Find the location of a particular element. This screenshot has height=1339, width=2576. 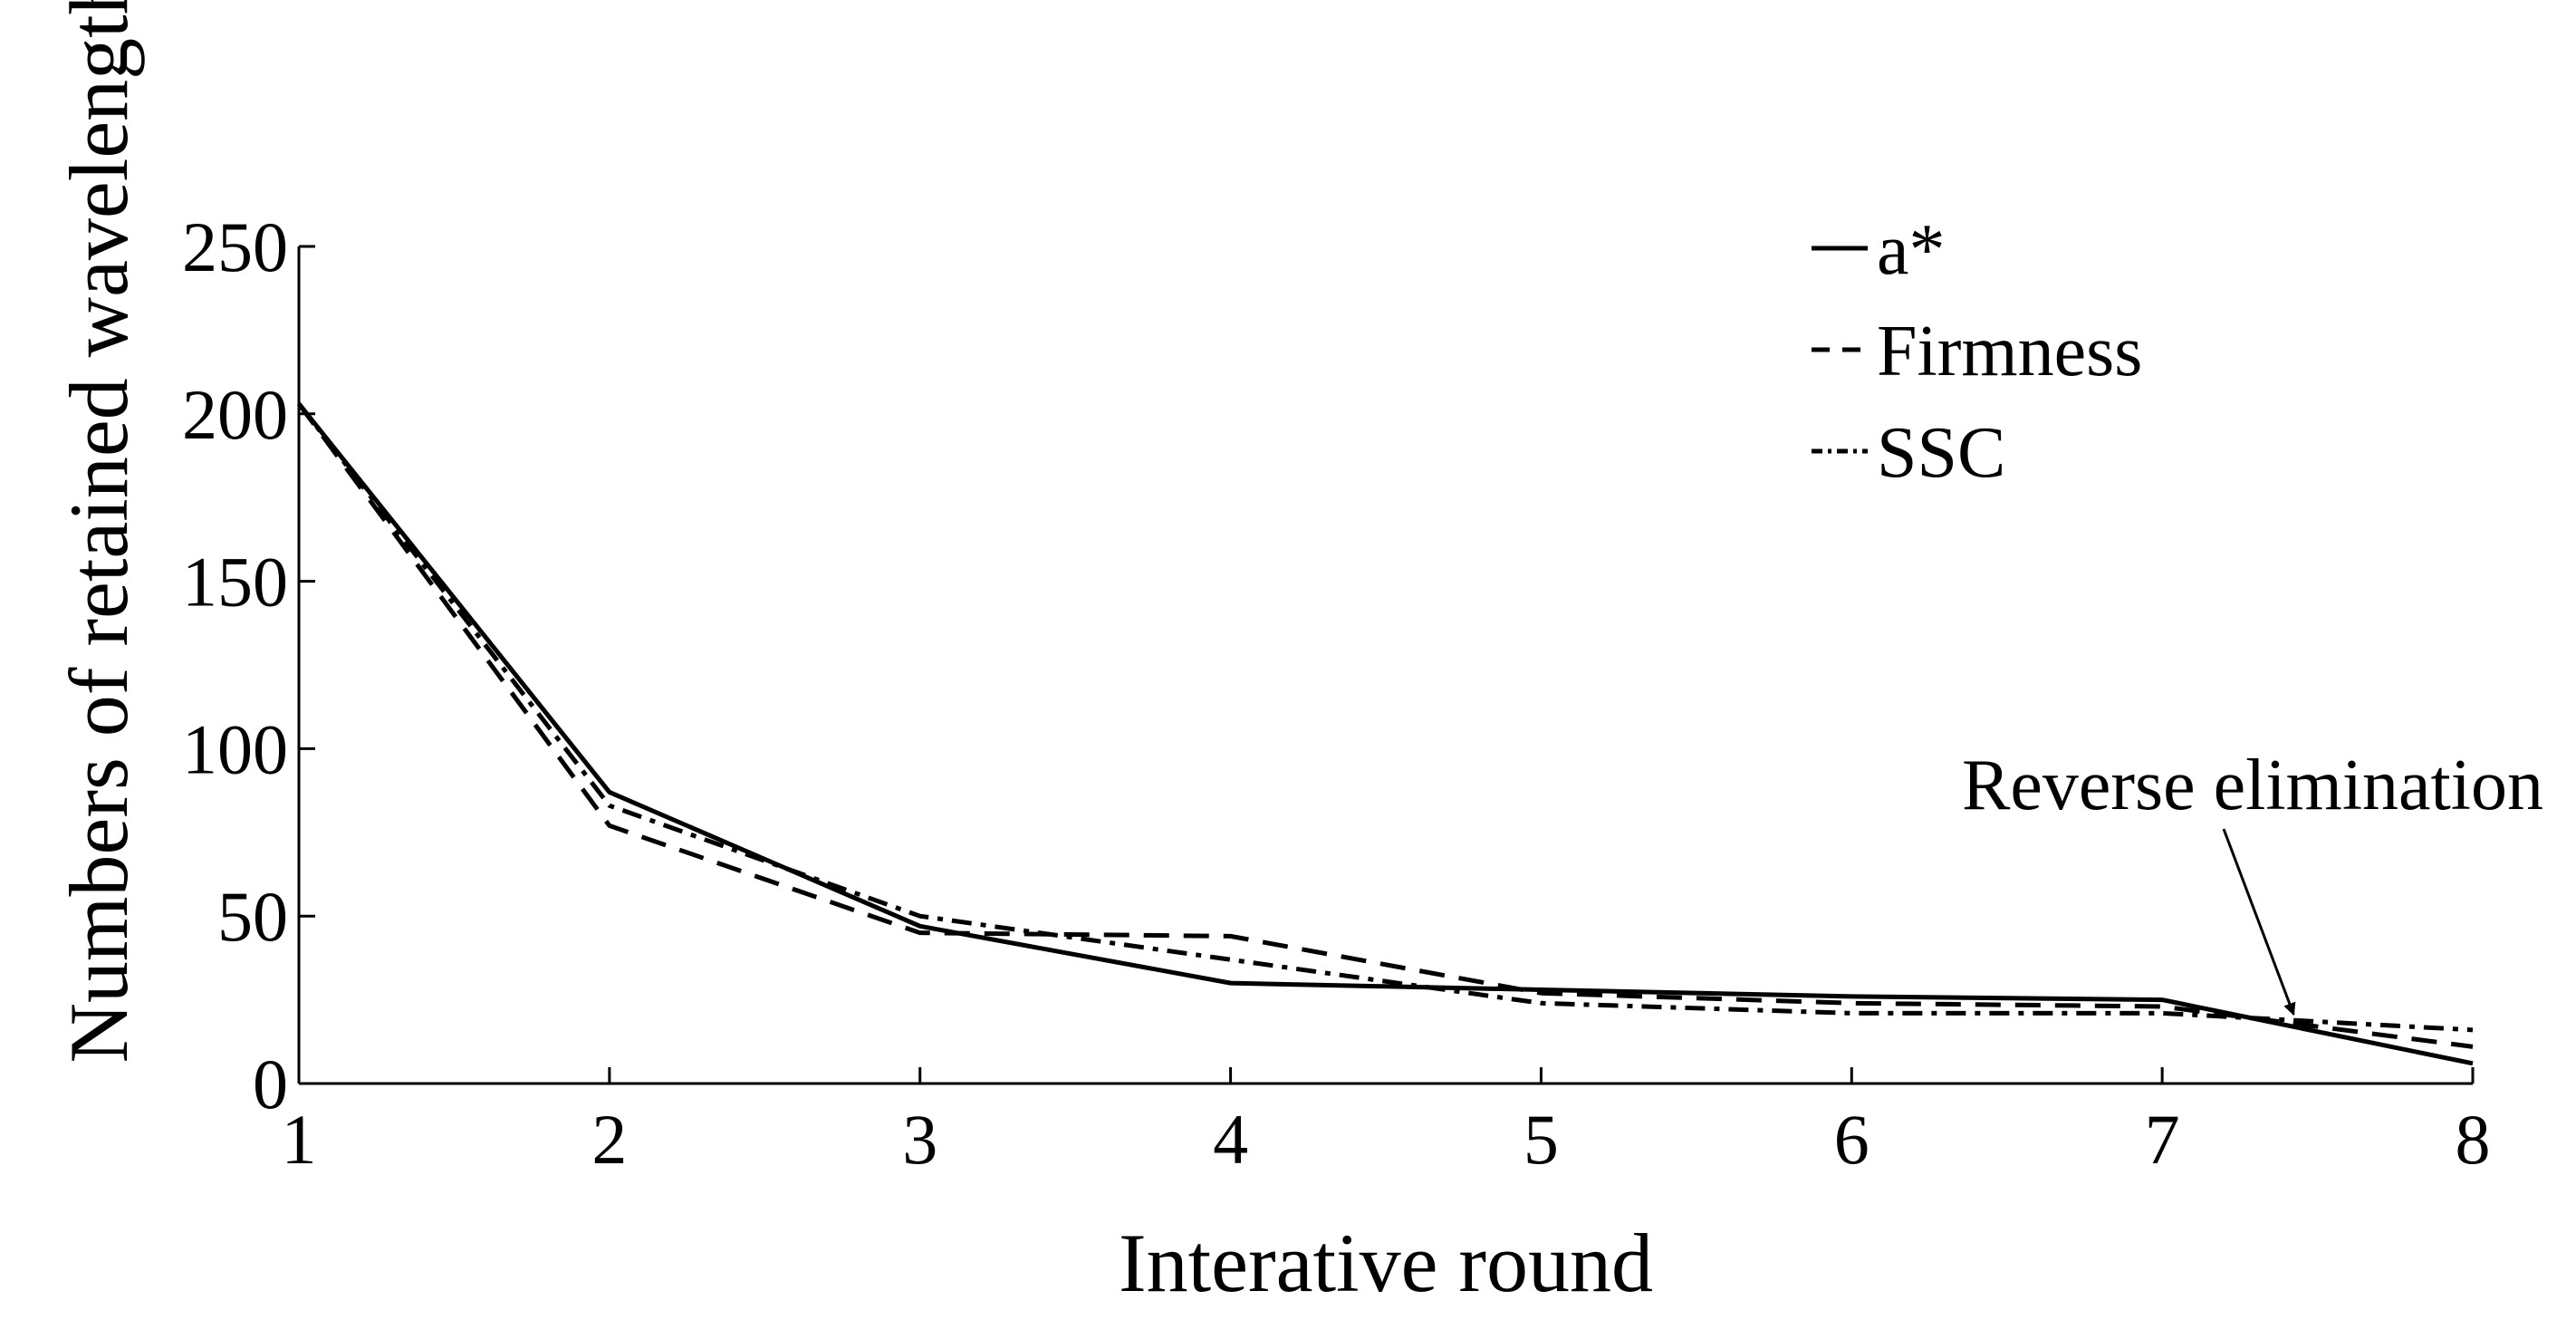

annotation: Reverse elimination is located at coordinates (2252, 881).